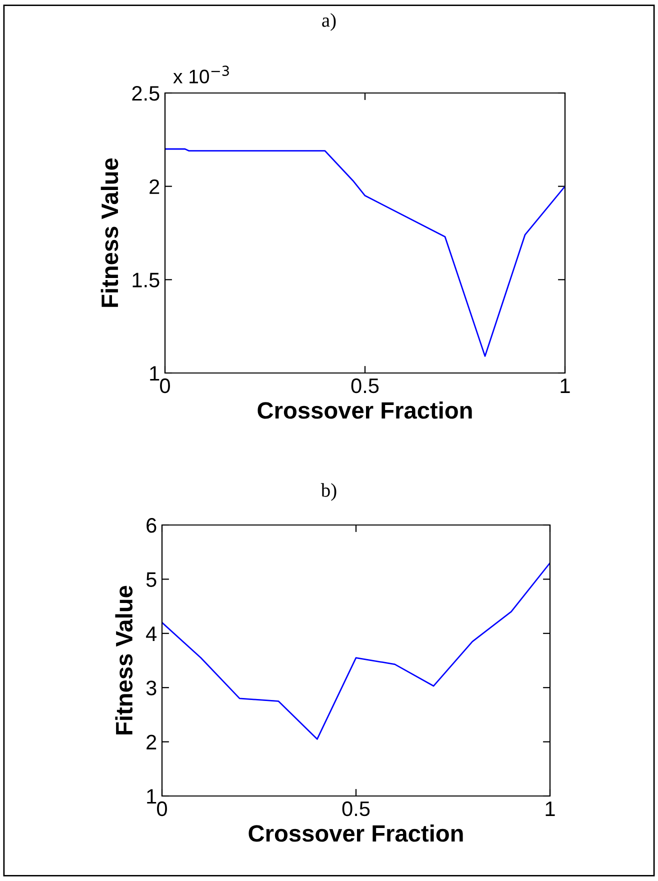 This screenshot has width=658, height=881. I want to click on y-tick-label: 5, so click(151, 579).